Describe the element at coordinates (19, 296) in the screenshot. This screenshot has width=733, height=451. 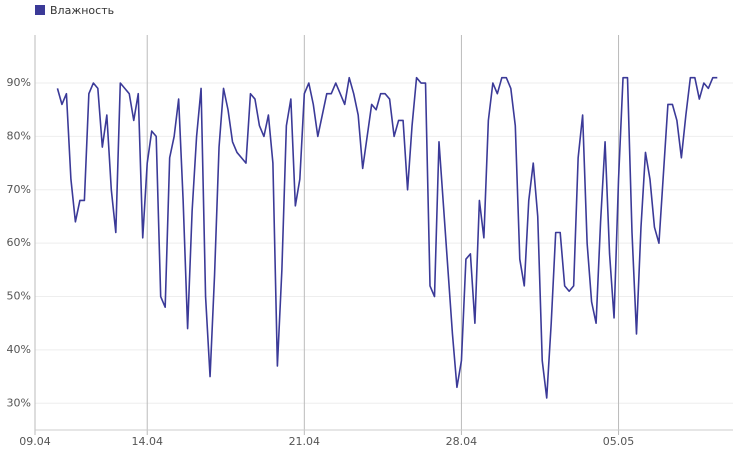
I see `y-tick-label: 50%` at that location.